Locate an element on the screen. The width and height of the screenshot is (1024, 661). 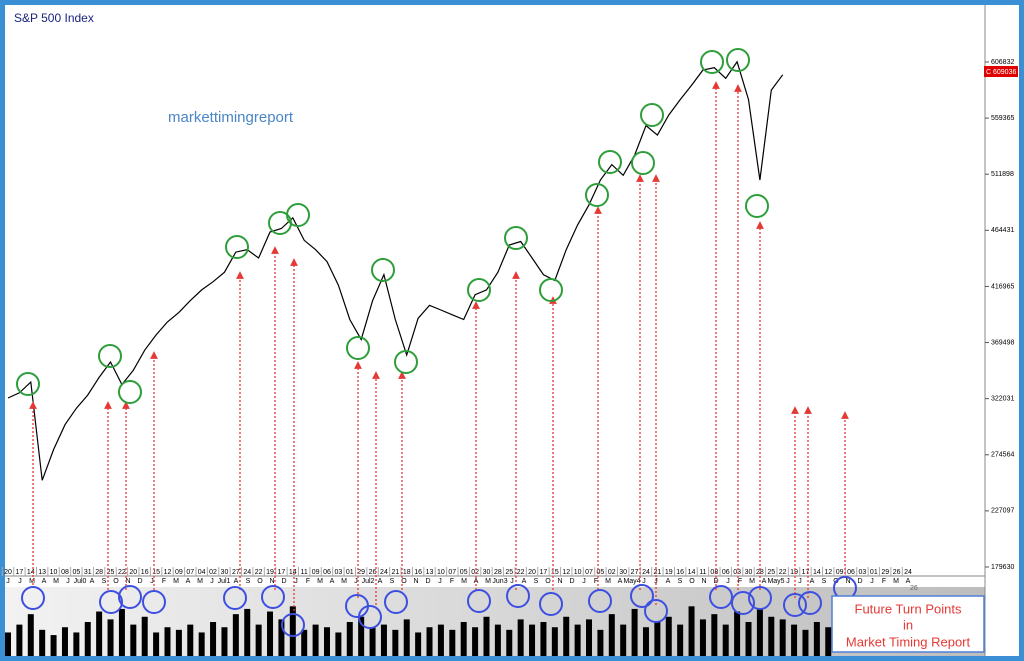
x-tick-label: 28 is located at coordinates (498, 572).